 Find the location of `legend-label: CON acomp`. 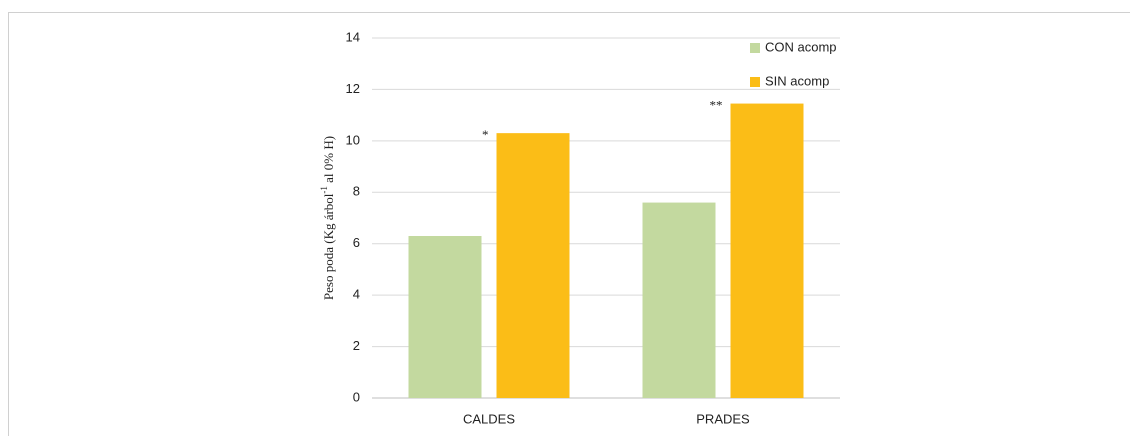

legend-label: CON acomp is located at coordinates (801, 46).